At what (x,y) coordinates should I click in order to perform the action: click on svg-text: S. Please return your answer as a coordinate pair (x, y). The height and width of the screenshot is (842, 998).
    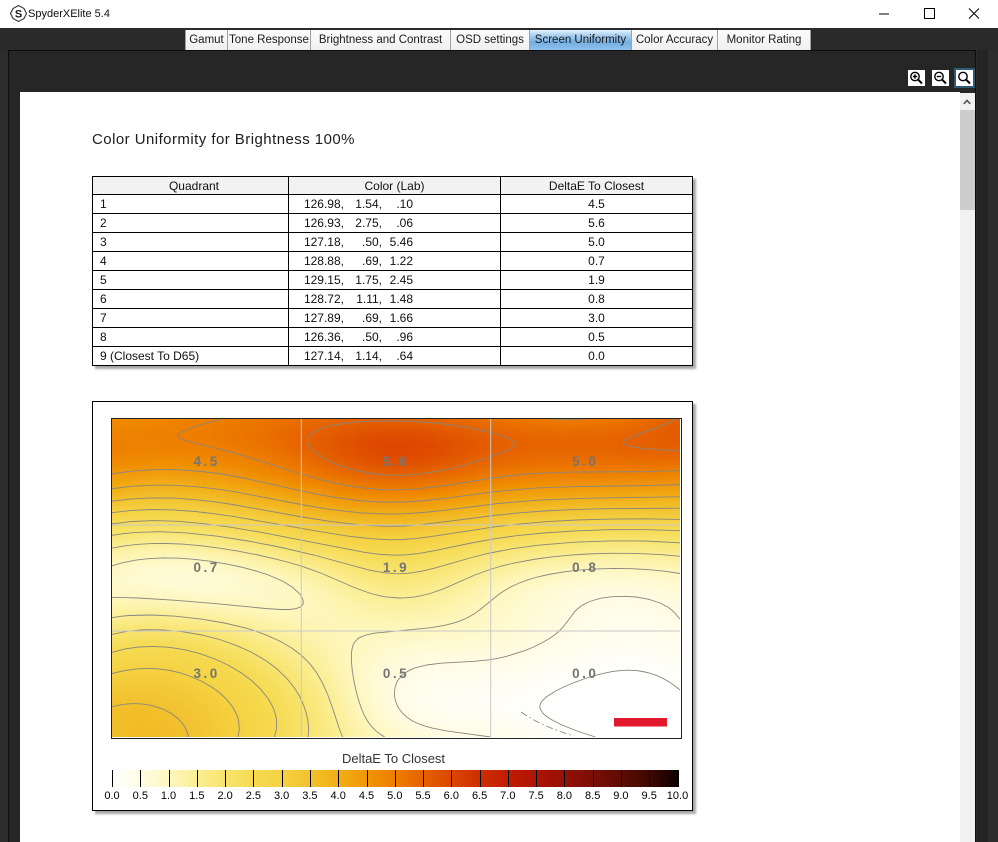
    Looking at the image, I should click on (18, 15).